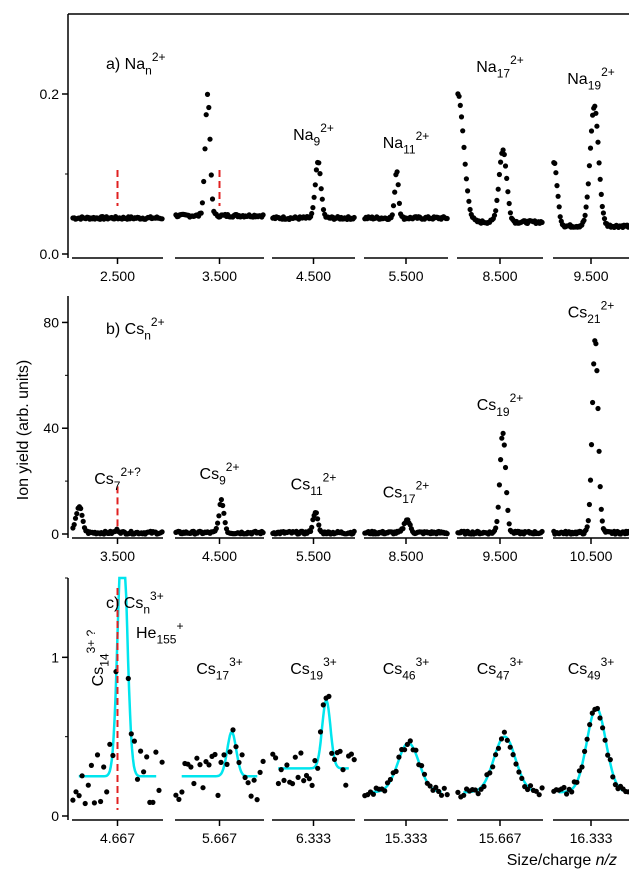  What do you see at coordinates (219, 187) in the screenshot?
I see `segment-3.500: 3.500` at bounding box center [219, 187].